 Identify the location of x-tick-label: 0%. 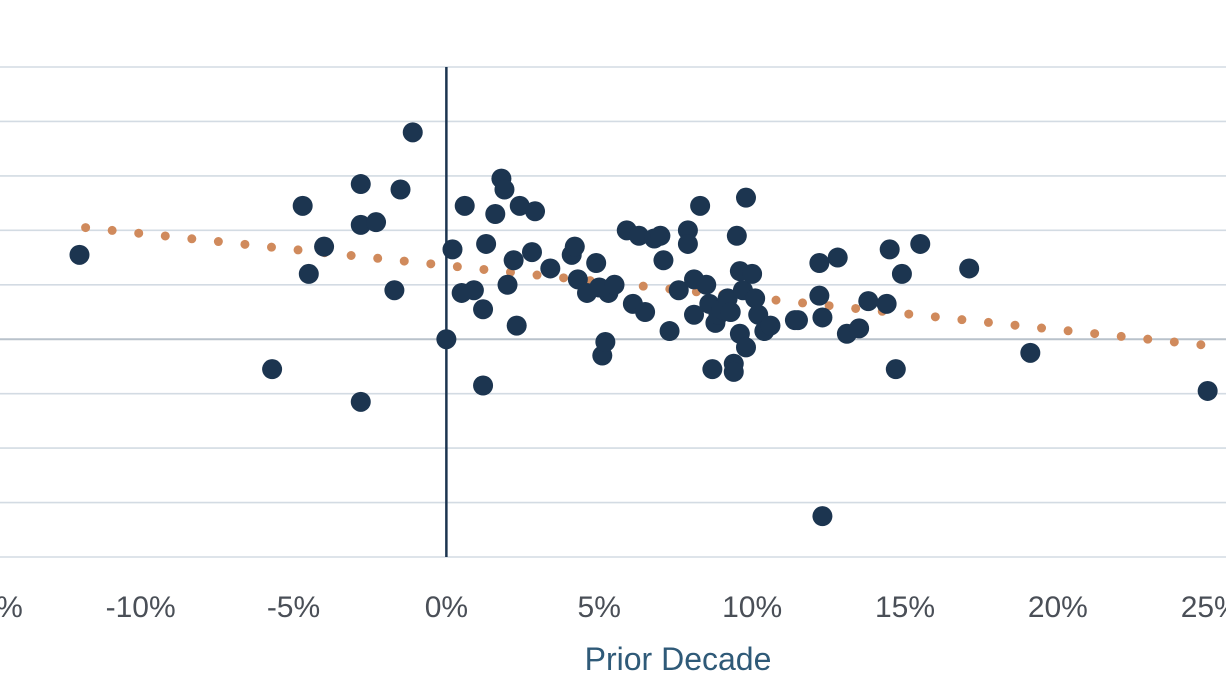
(446, 607).